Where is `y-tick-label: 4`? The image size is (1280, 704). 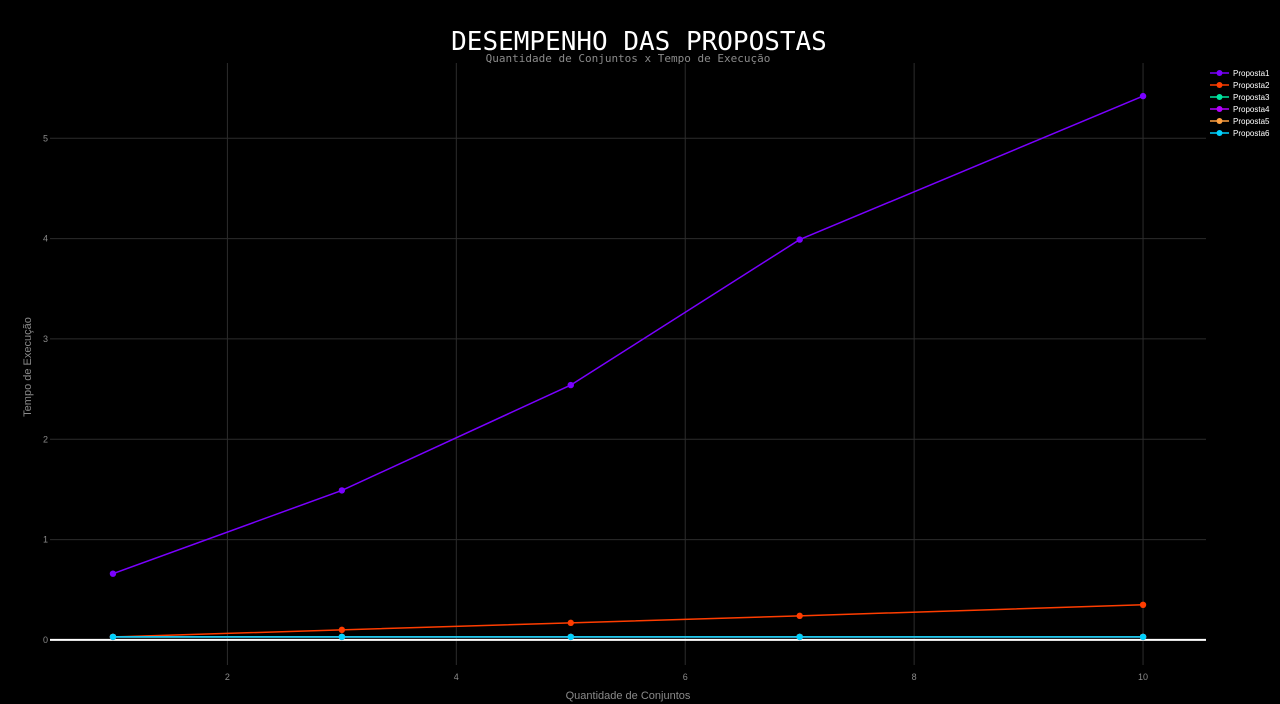 y-tick-label: 4 is located at coordinates (45, 239).